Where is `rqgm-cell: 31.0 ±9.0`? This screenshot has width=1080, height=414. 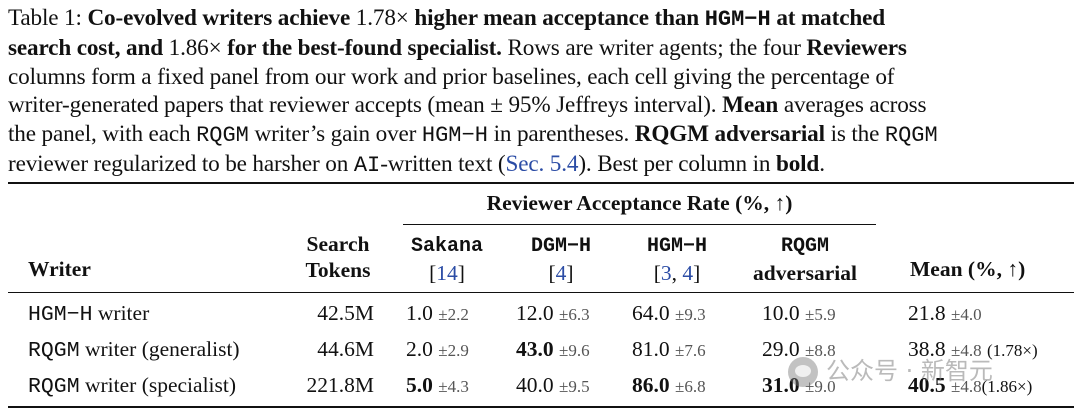 rqgm-cell: 31.0 ±9.0 is located at coordinates (799, 385).